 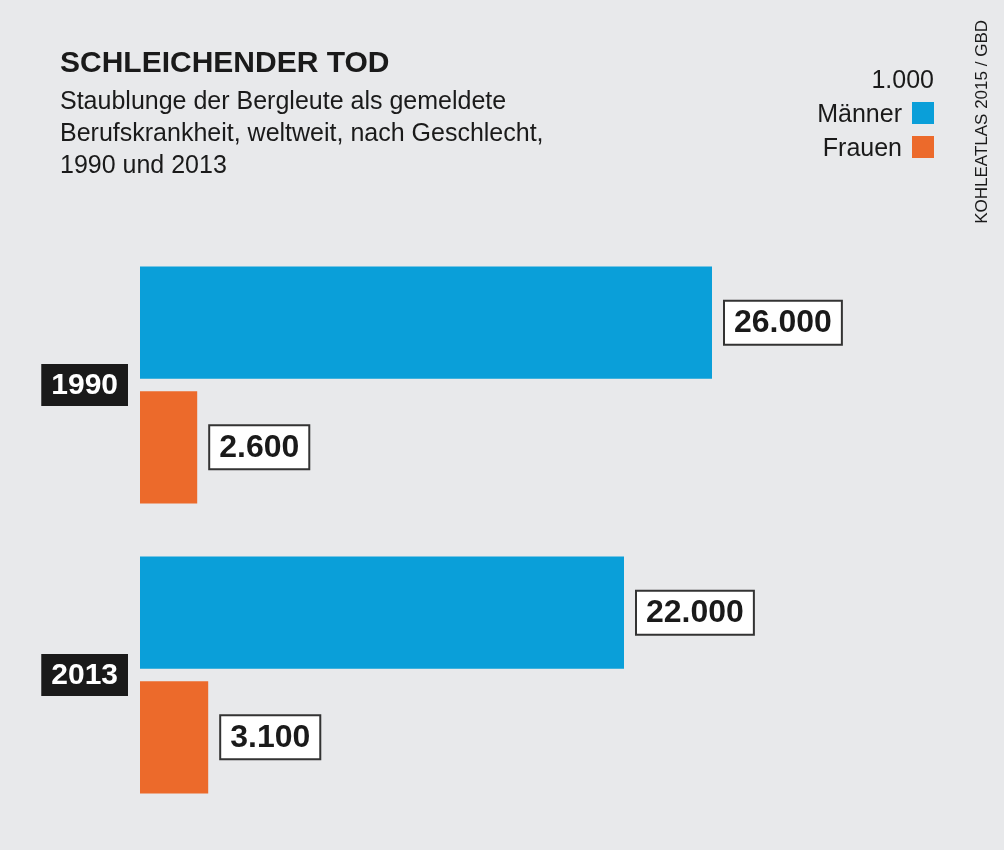 I want to click on y-tick-label: 1990, so click(x=85, y=384).